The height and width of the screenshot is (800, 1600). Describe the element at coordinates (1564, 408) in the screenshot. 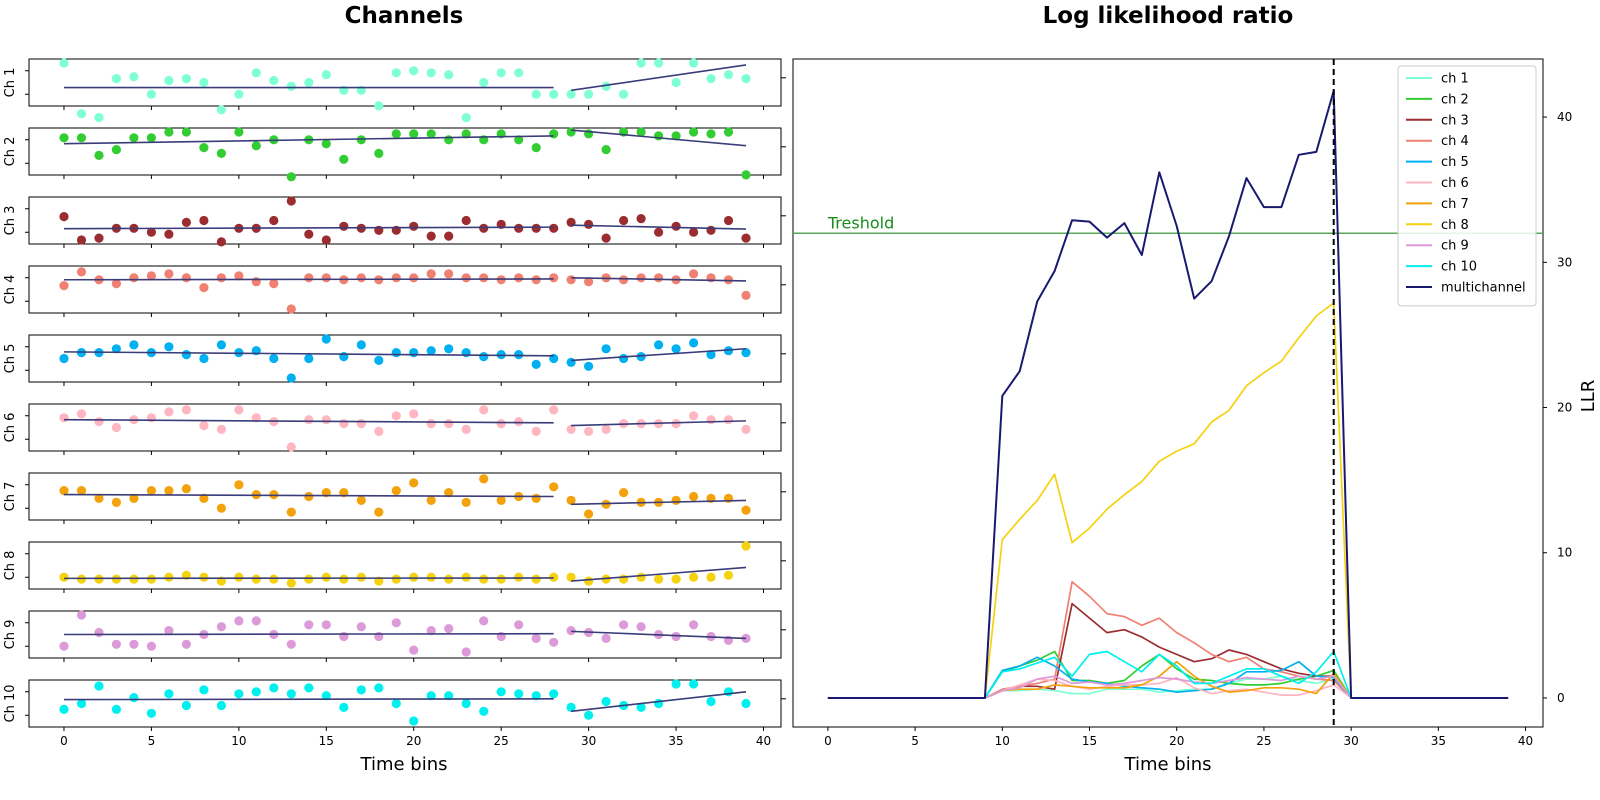

I see `y-tick-label: 20` at that location.